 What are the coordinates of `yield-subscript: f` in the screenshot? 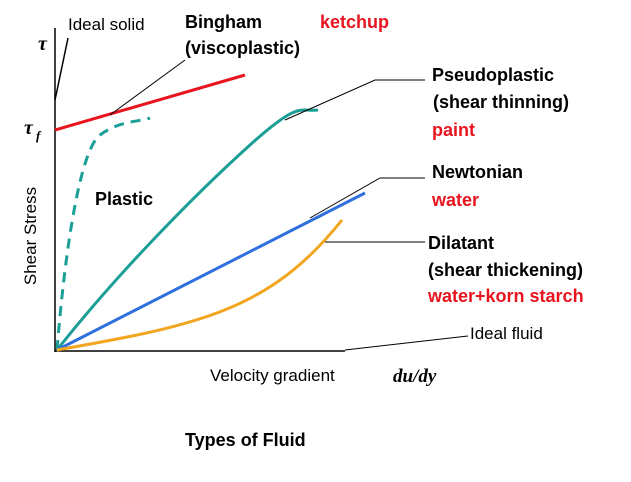 It's located at (39, 135).